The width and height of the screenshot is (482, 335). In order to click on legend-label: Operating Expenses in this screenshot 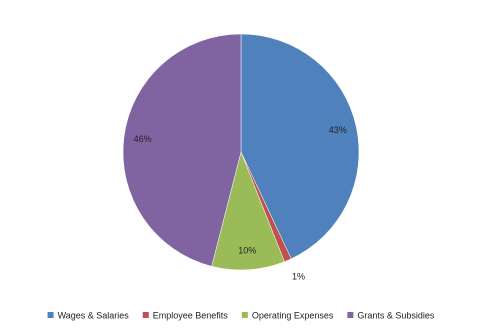, I will do `click(293, 315)`.